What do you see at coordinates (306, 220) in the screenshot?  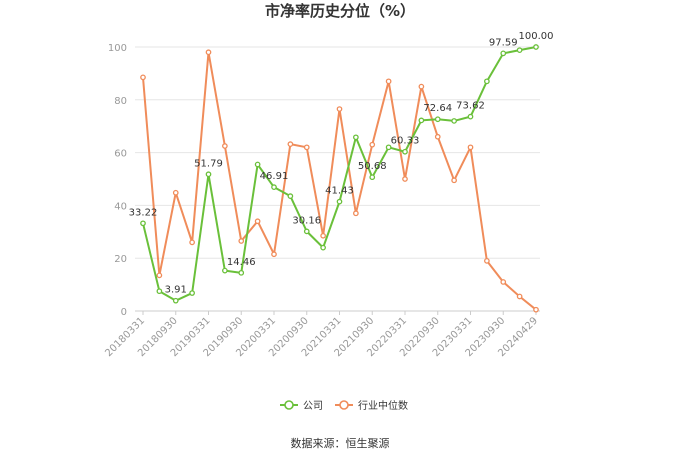 I see `data-label: 30.16` at bounding box center [306, 220].